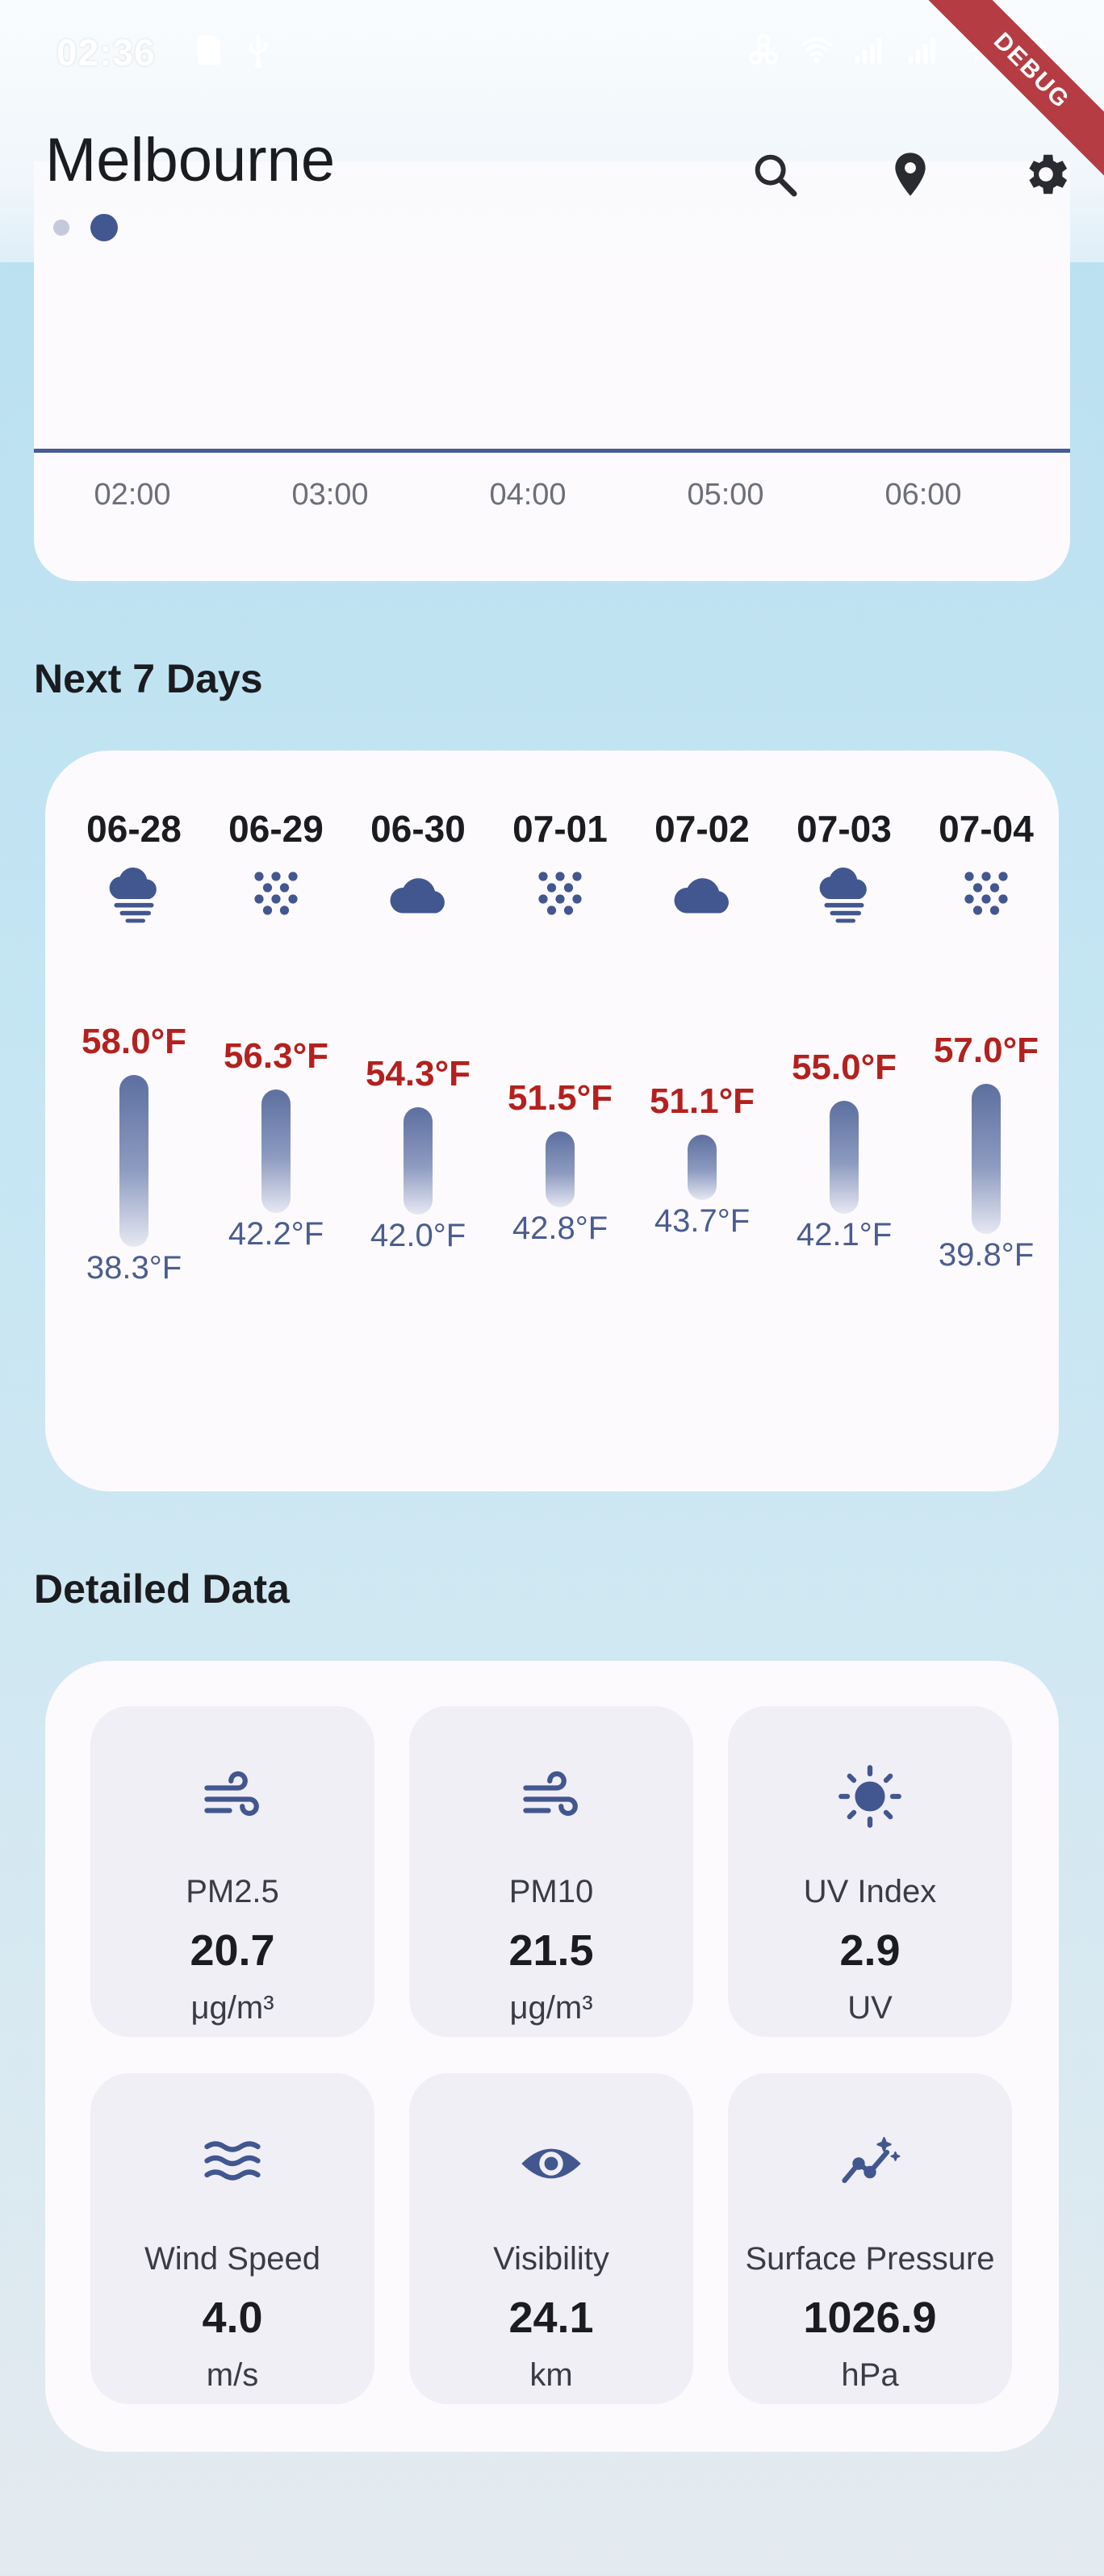  What do you see at coordinates (923, 495) in the screenshot?
I see `hour-label: 06:00` at bounding box center [923, 495].